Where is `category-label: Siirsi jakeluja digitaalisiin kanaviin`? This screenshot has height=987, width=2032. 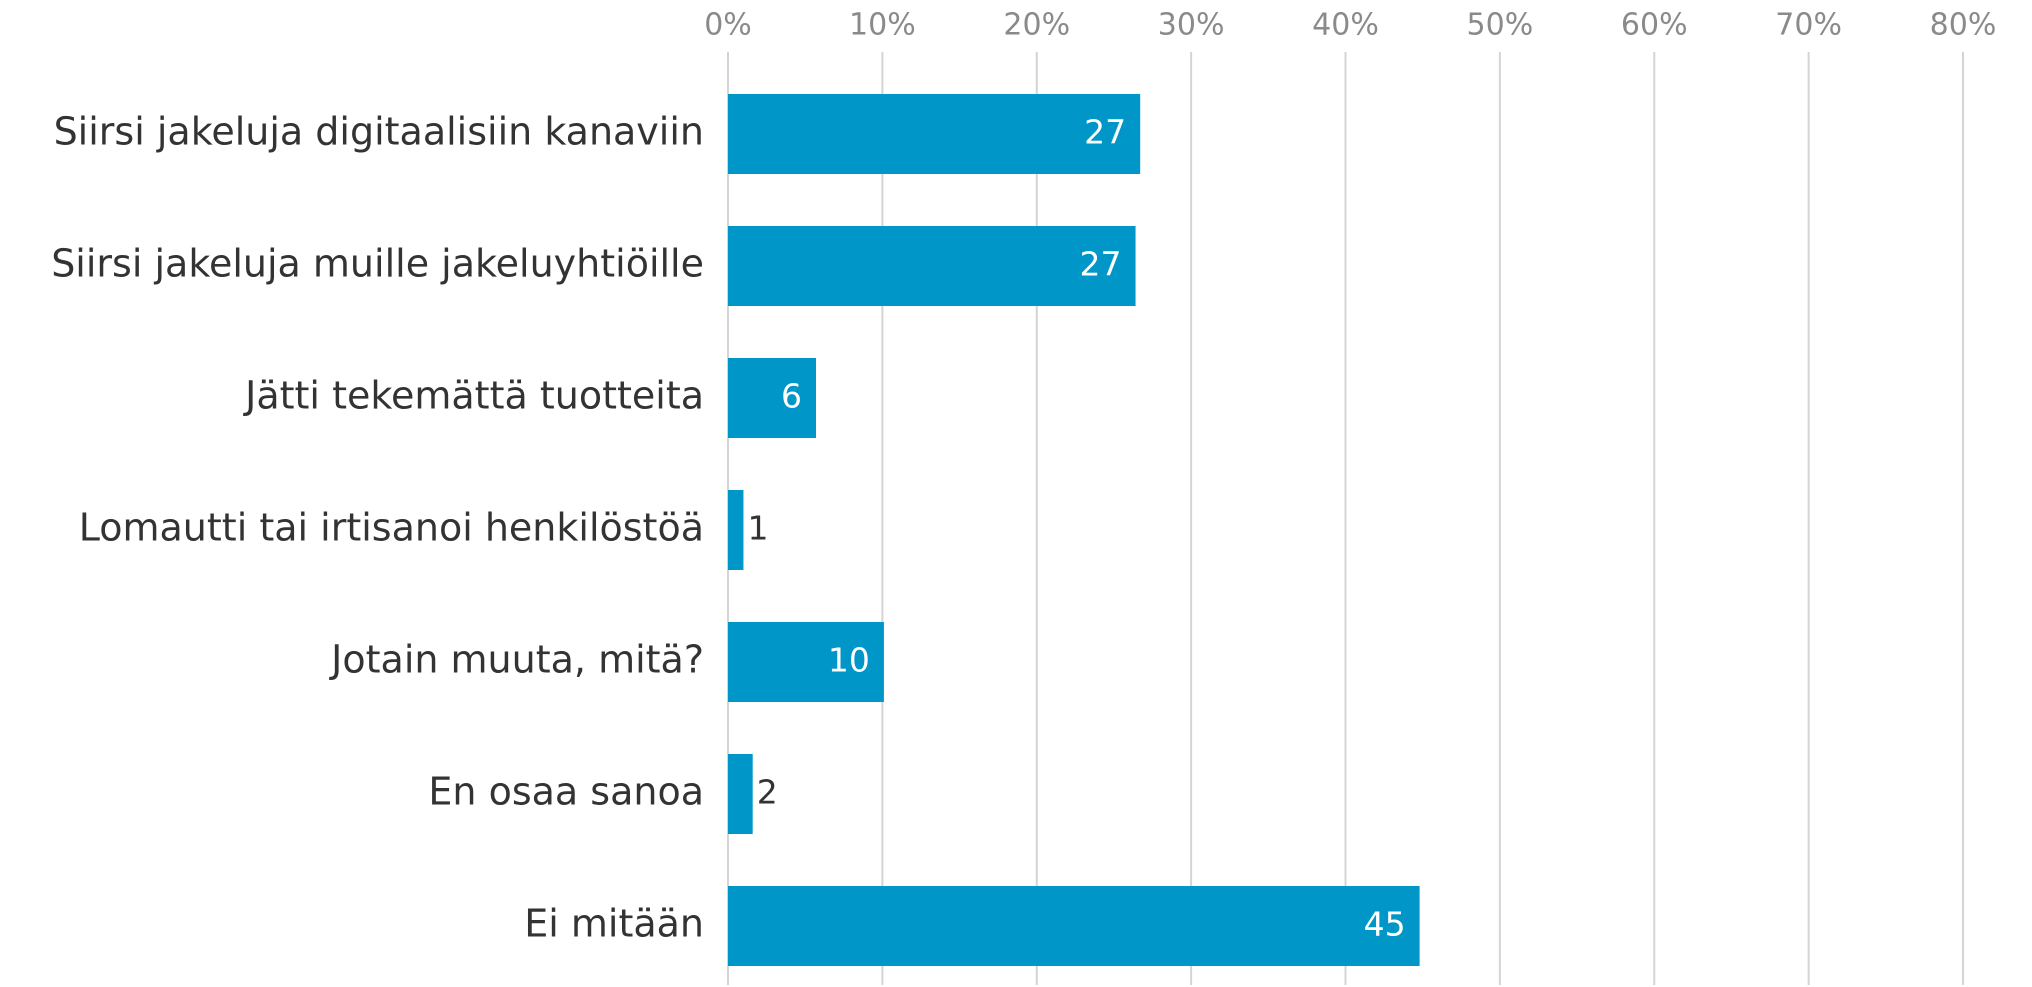
category-label: Siirsi jakeluja digitaalisiin kanaviin is located at coordinates (379, 132).